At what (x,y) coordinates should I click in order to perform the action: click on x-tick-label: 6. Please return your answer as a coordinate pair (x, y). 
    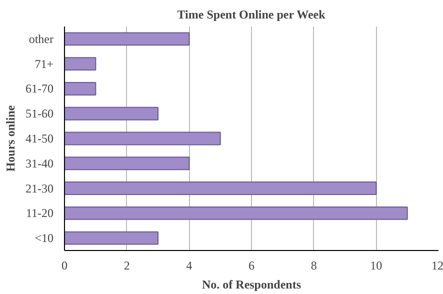
    Looking at the image, I should click on (251, 265).